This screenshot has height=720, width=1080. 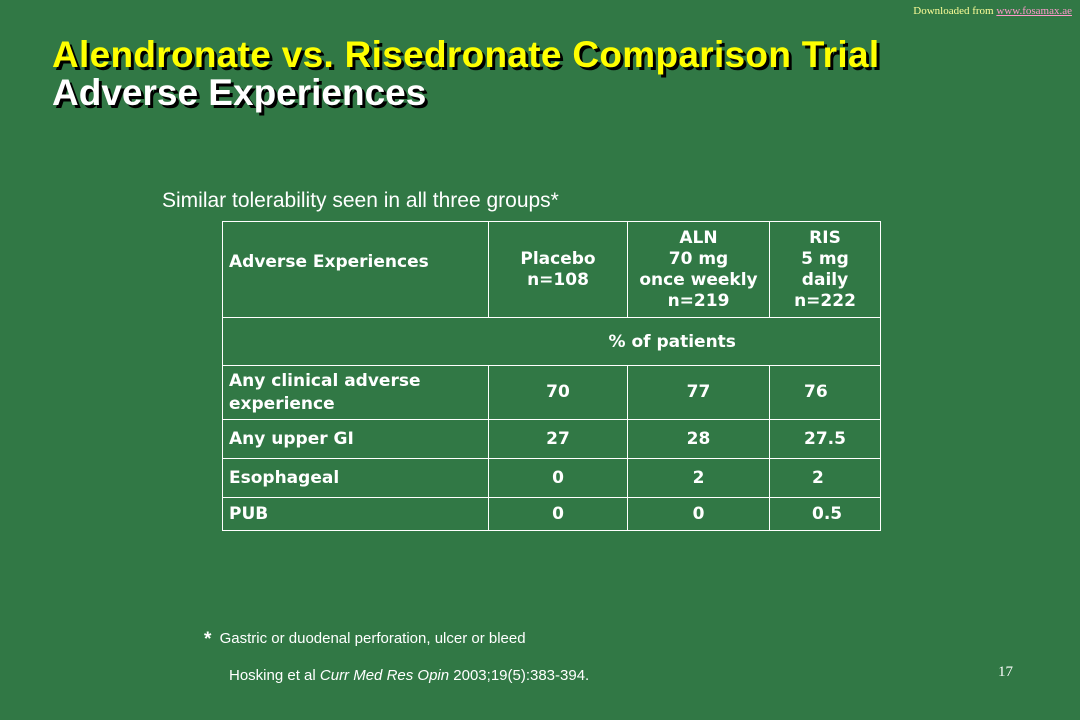 I want to click on value-aln: 77, so click(x=698, y=392).